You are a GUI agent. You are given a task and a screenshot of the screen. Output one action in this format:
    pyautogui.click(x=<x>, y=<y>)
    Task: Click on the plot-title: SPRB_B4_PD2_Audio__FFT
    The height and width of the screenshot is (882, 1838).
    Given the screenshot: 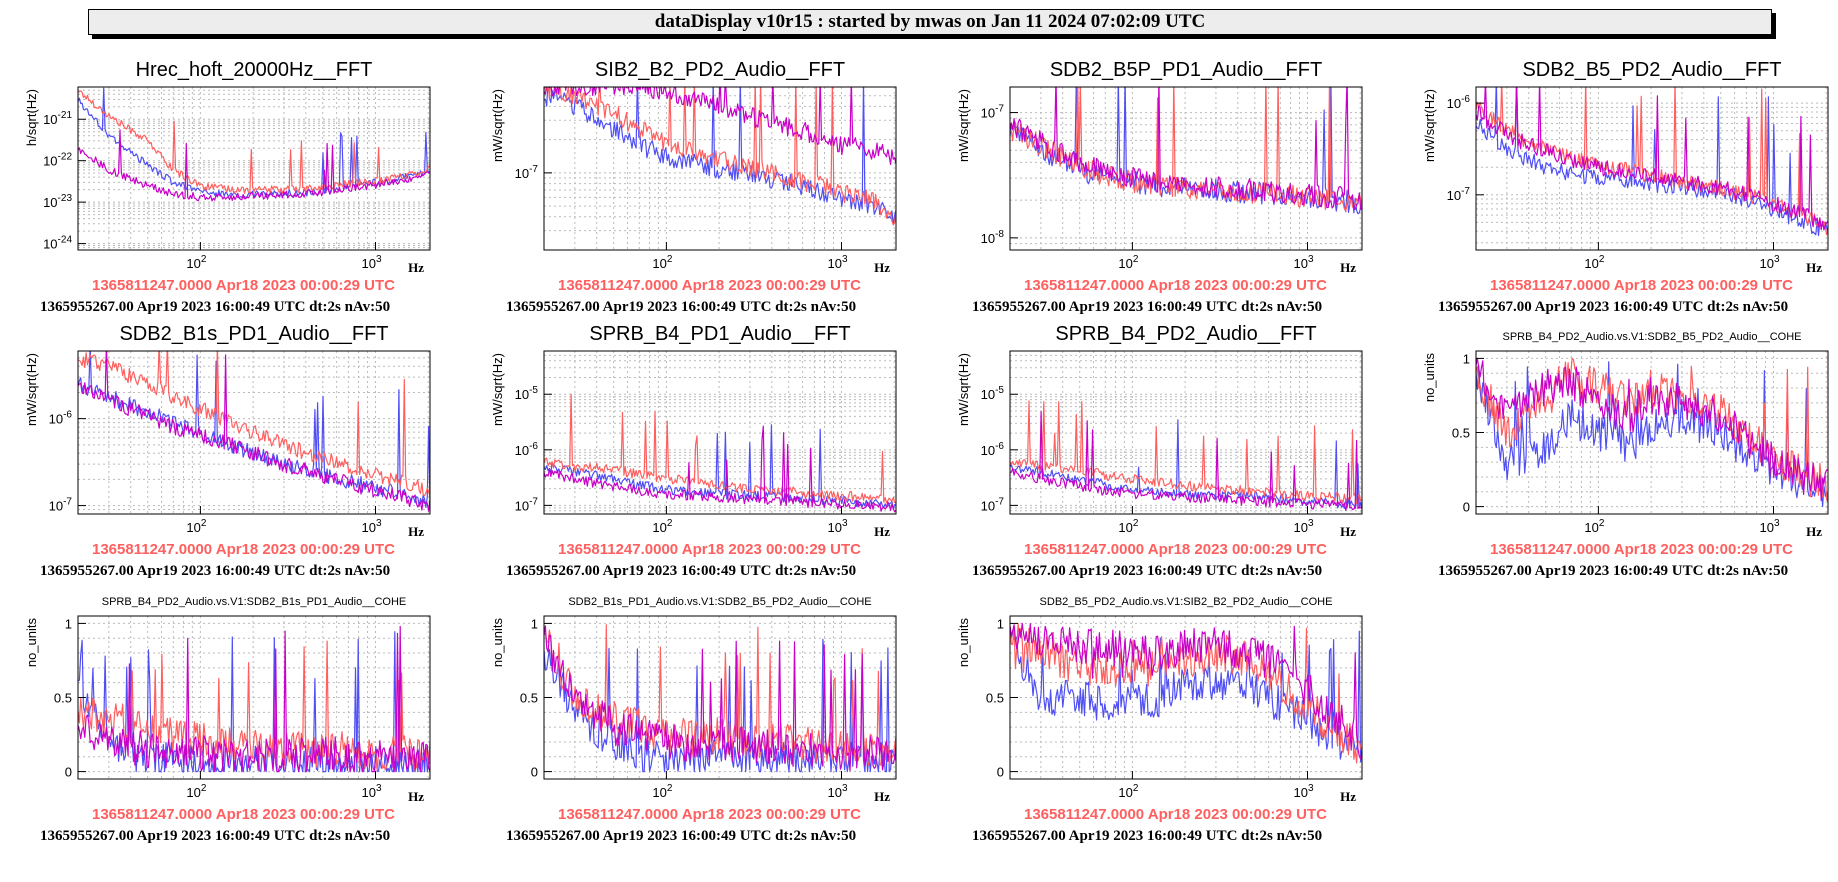 What is the action you would take?
    pyautogui.click(x=1185, y=334)
    